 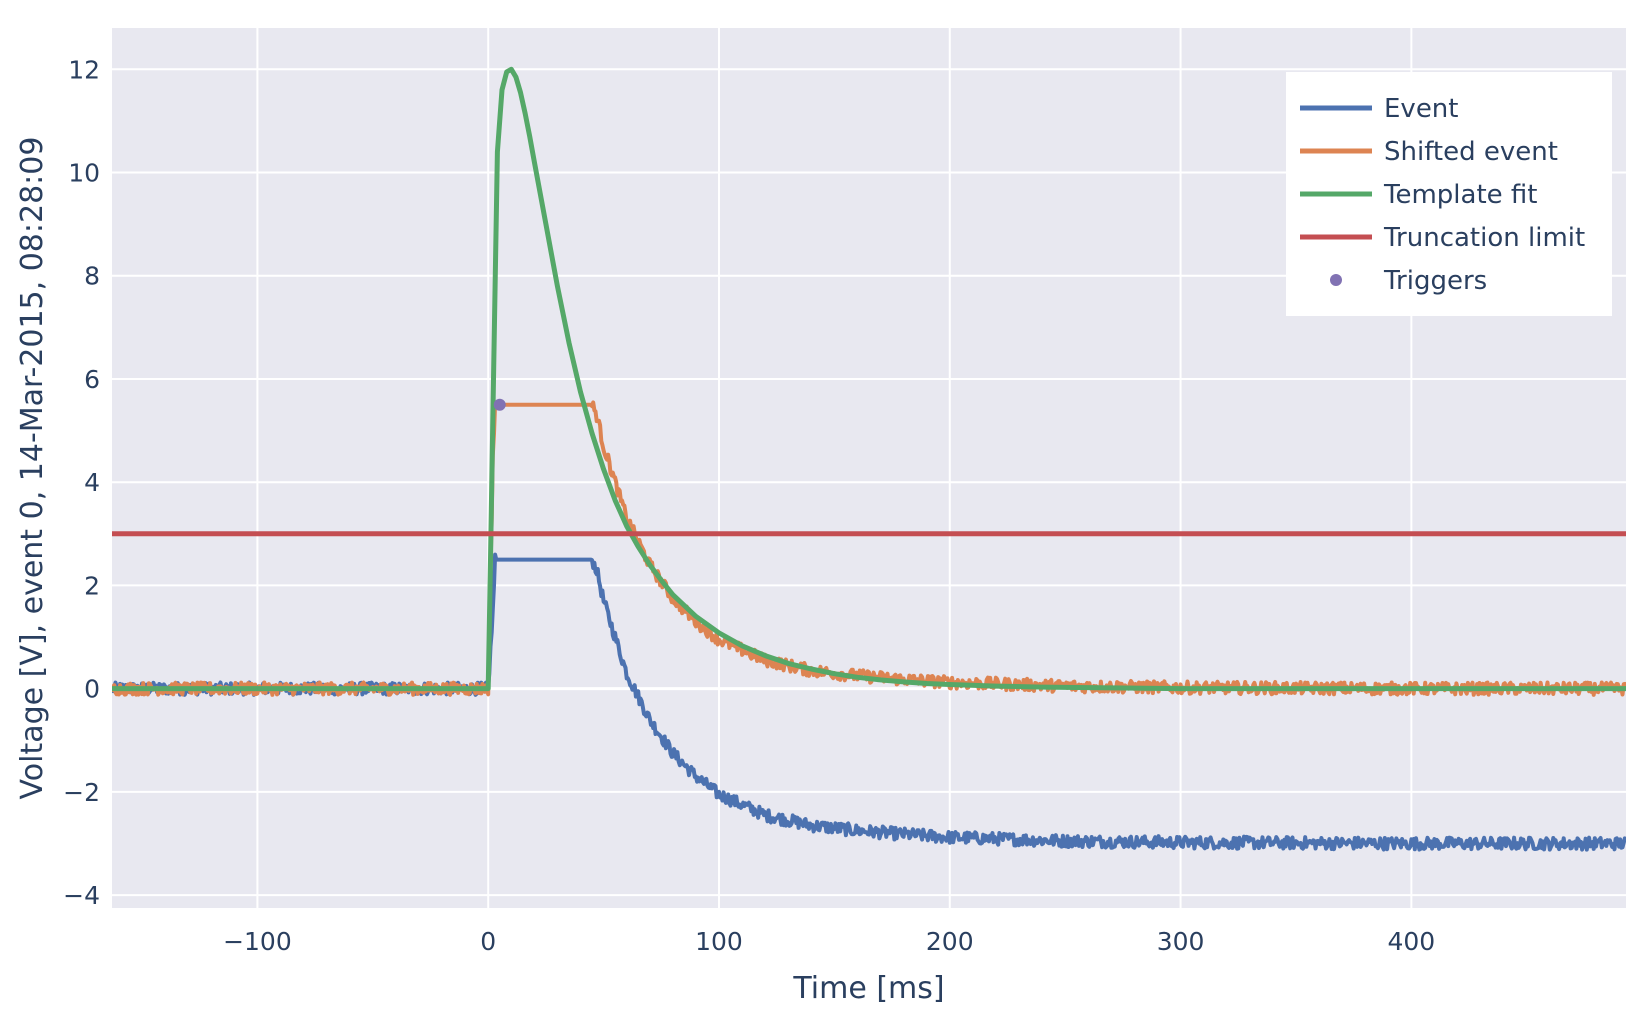 I want to click on legend-item-event: Event, so click(x=1379, y=109).